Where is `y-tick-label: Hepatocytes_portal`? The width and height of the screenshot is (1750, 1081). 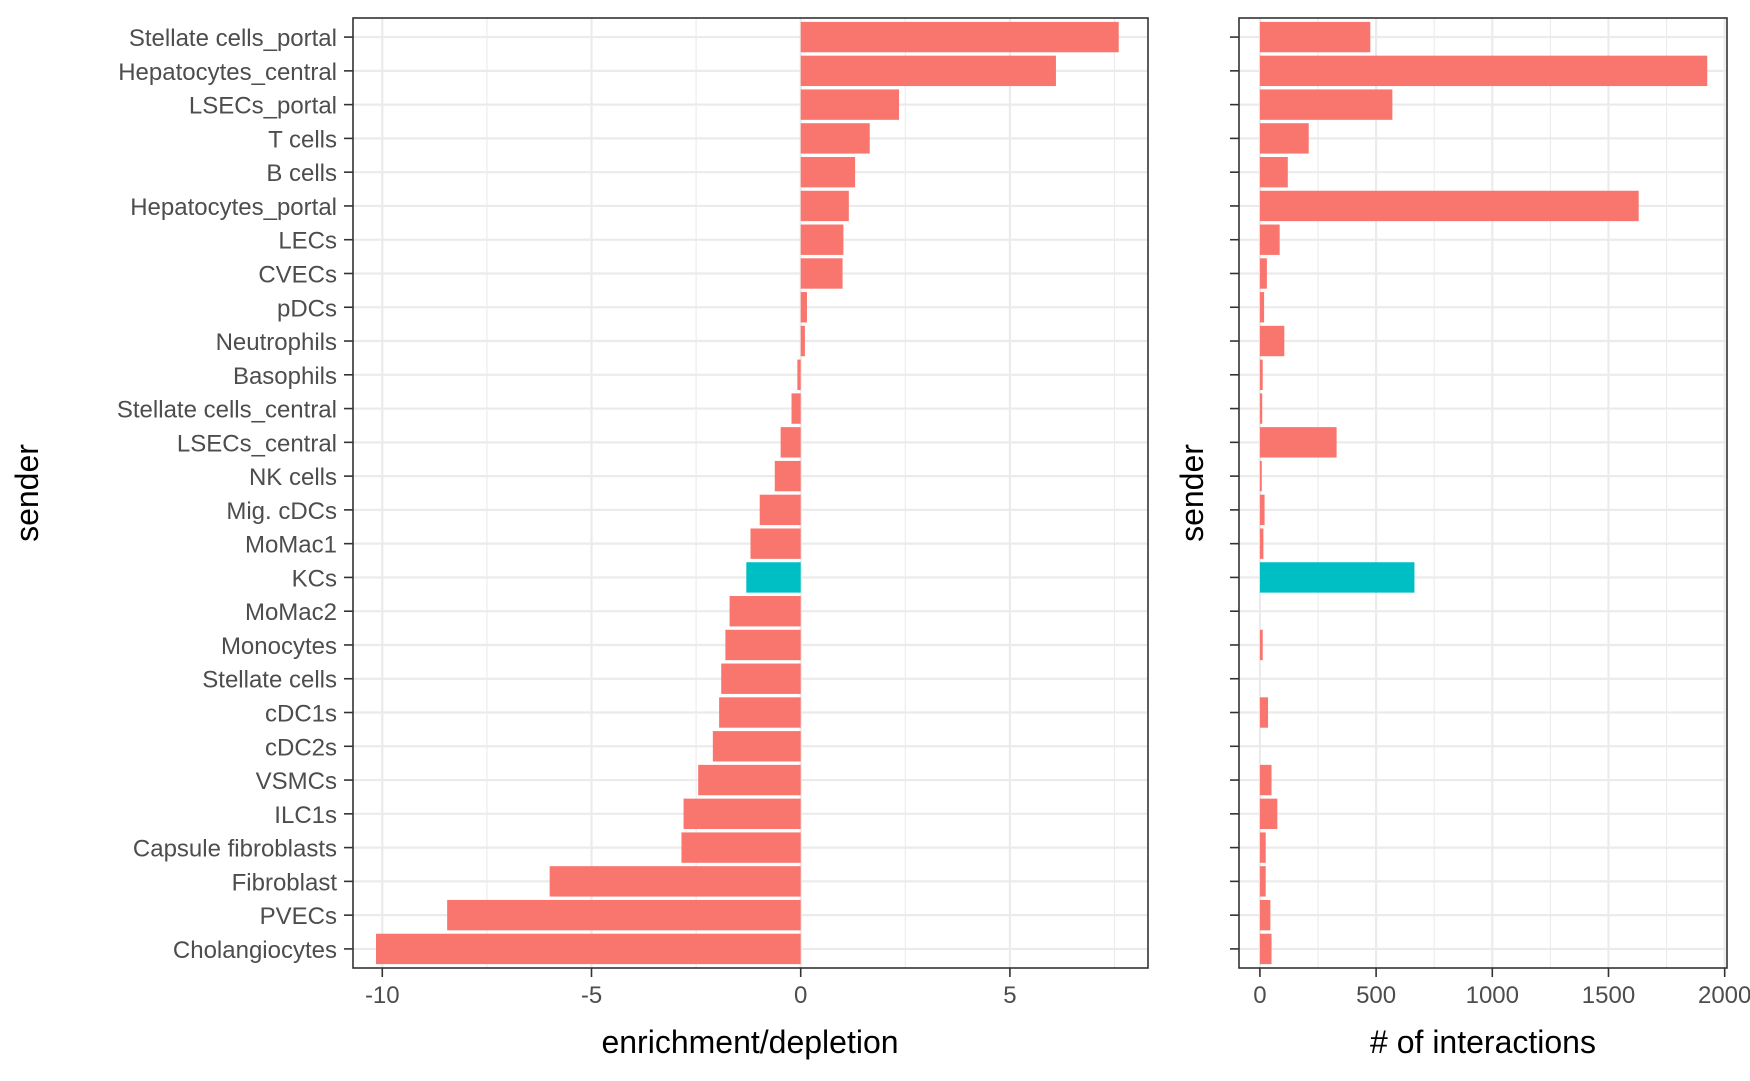
y-tick-label: Hepatocytes_portal is located at coordinates (233, 207).